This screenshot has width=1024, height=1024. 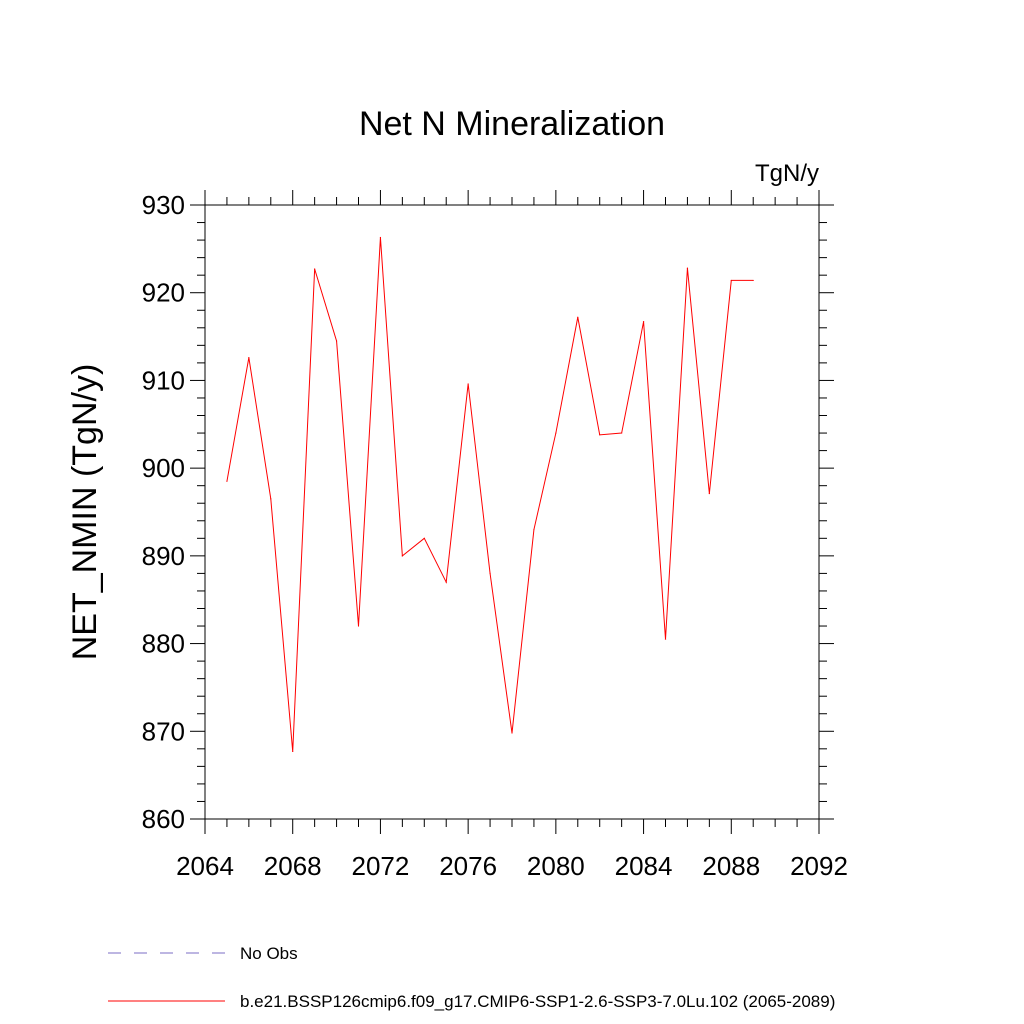 I want to click on legend-label-no-obs: No Obs, so click(x=269, y=953).